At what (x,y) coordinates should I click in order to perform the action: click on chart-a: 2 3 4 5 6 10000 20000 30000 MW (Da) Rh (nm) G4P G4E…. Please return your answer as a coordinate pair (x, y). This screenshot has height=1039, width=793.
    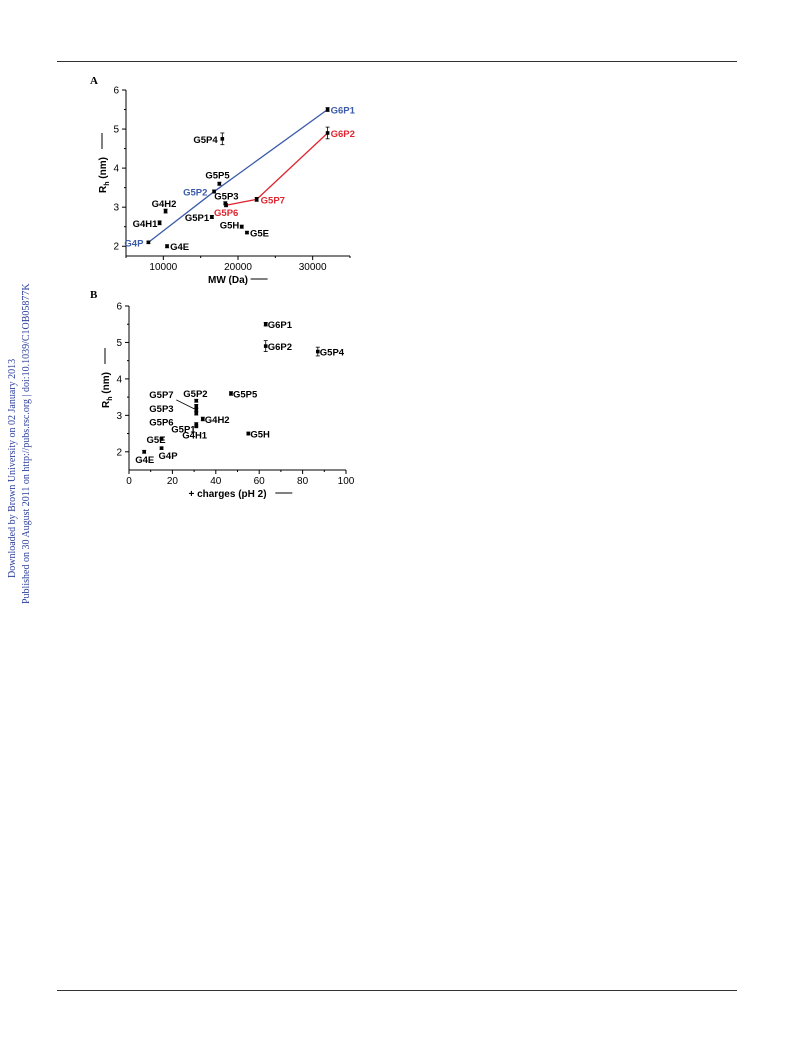
    Looking at the image, I should click on (227, 186).